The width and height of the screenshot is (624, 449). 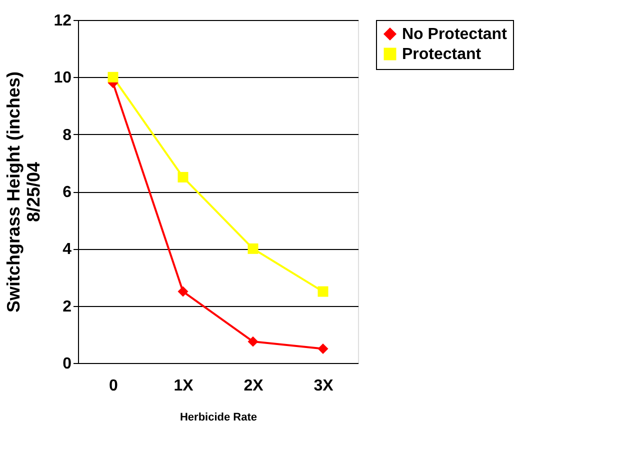 I want to click on y-tick-label: 4, so click(x=67, y=249).